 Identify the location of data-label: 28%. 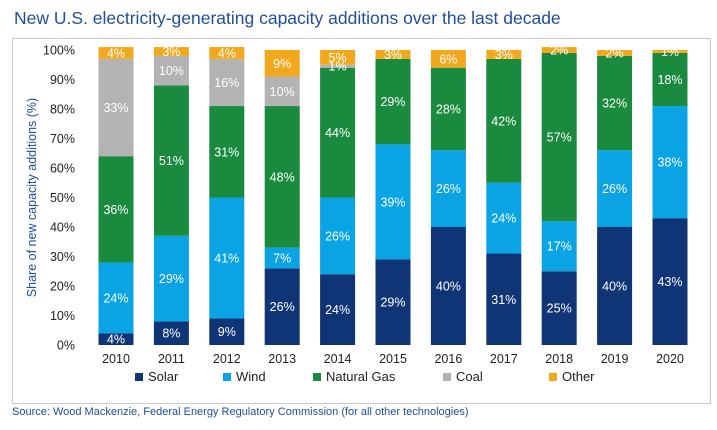
(448, 110).